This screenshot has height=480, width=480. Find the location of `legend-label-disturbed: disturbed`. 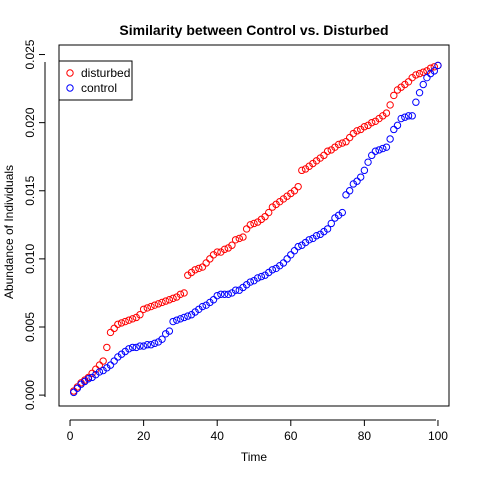

legend-label-disturbed: disturbed is located at coordinates (105, 73).